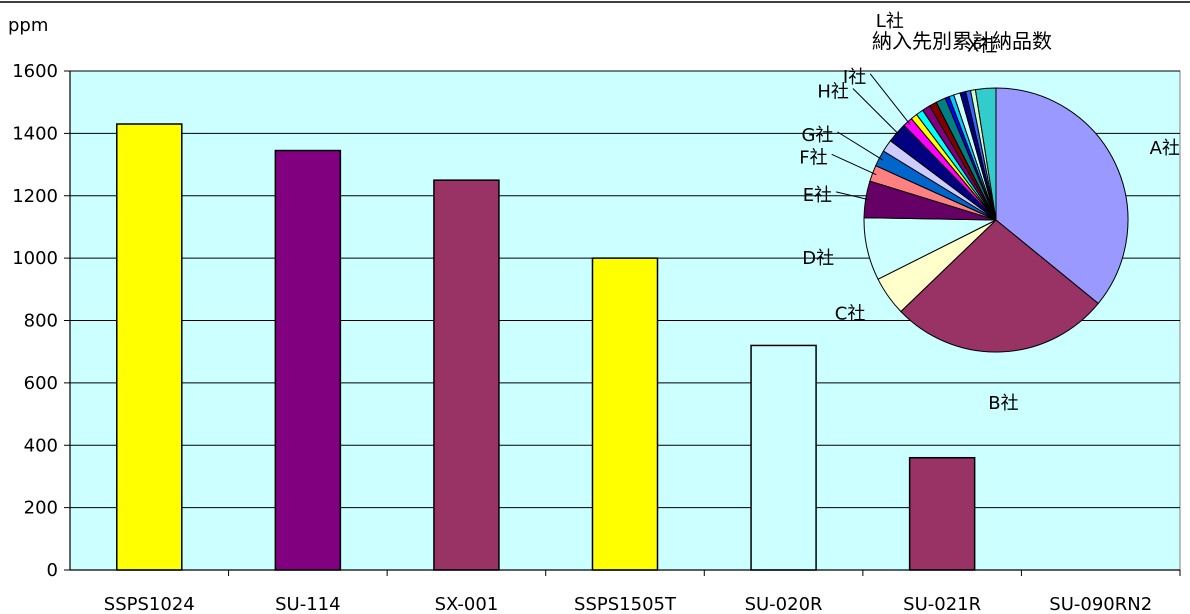 The height and width of the screenshot is (614, 1190). What do you see at coordinates (1003, 403) in the screenshot?
I see `pie-label: B社` at bounding box center [1003, 403].